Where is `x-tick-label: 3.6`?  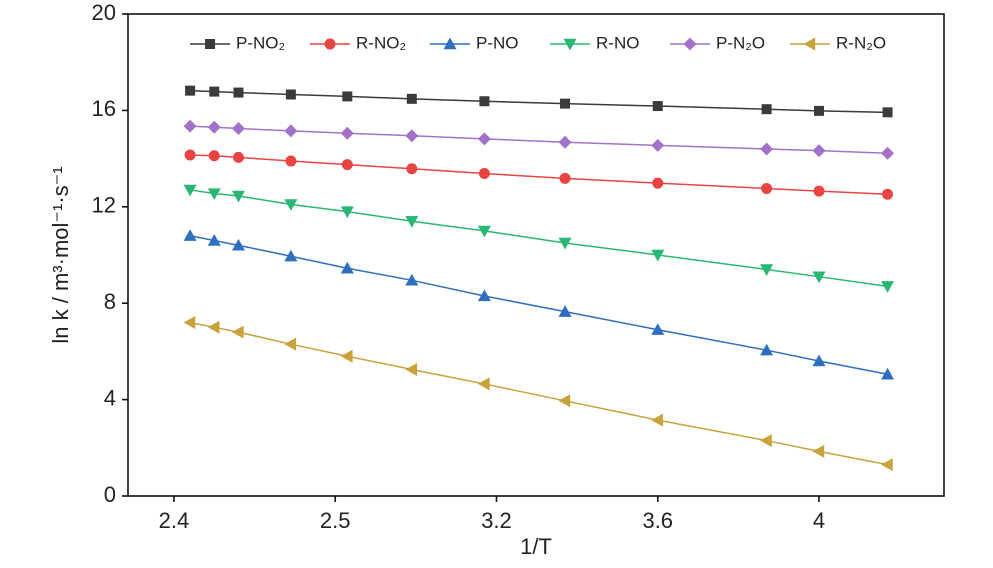 x-tick-label: 3.6 is located at coordinates (657, 520).